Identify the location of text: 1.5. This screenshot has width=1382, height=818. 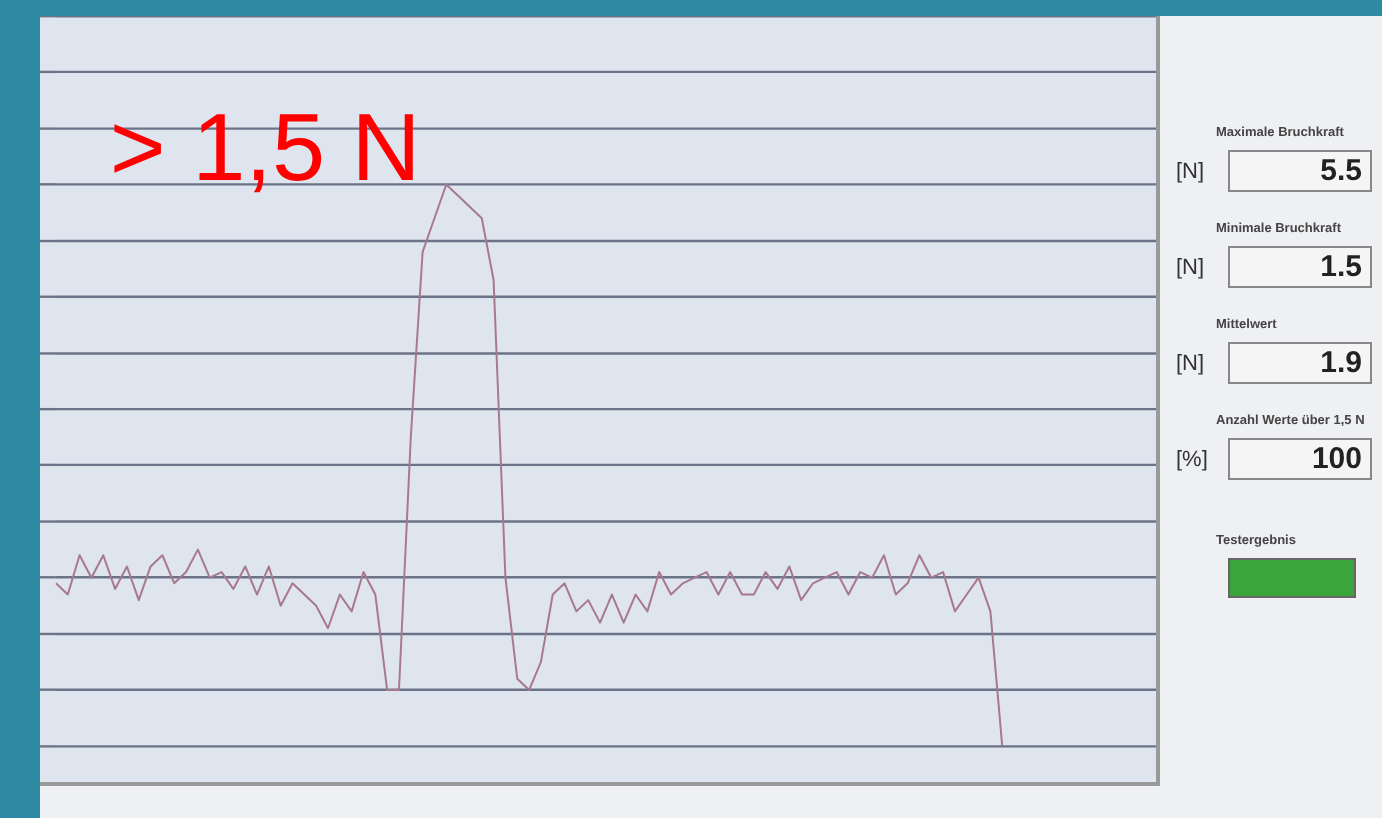
(1300, 267).